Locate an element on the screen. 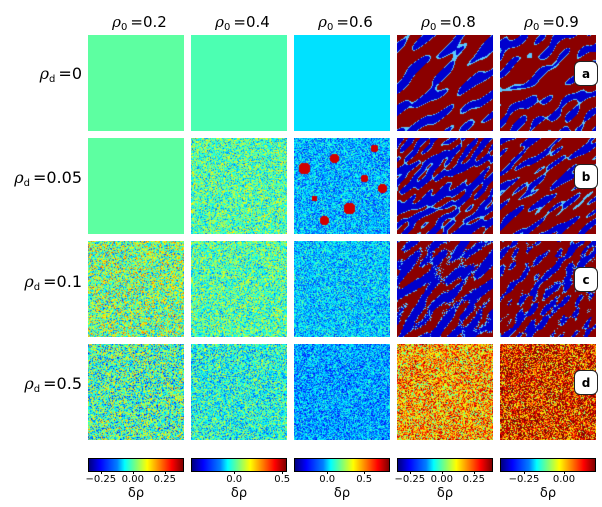 This screenshot has height=507, width=602. row-header-rhod: ρd =0 is located at coordinates (41, 77).